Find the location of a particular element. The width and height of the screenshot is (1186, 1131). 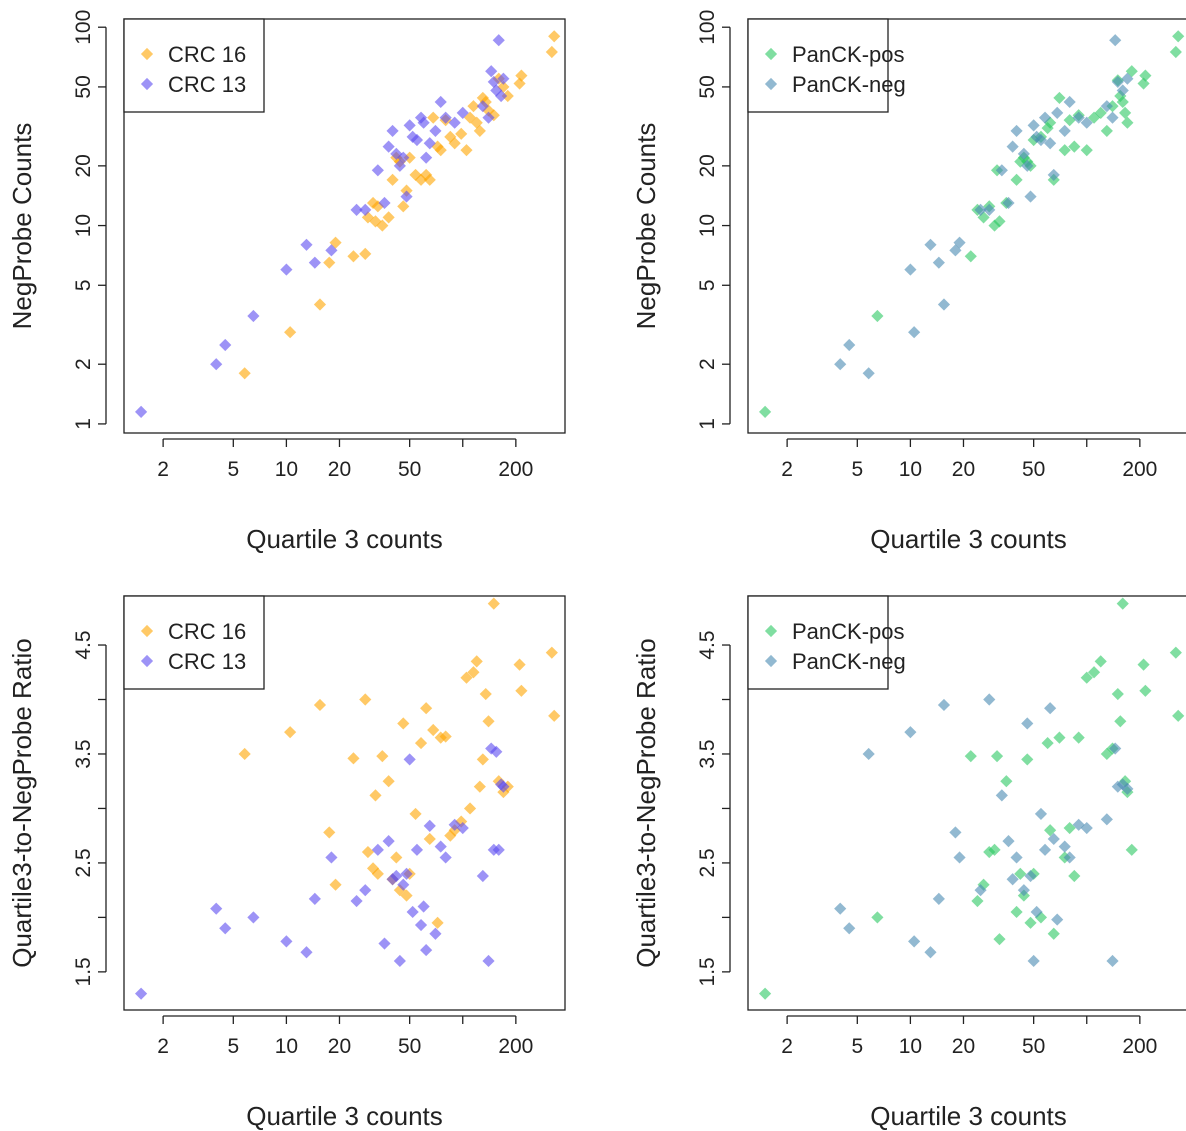

legend-label: CRC 13 is located at coordinates (207, 84).